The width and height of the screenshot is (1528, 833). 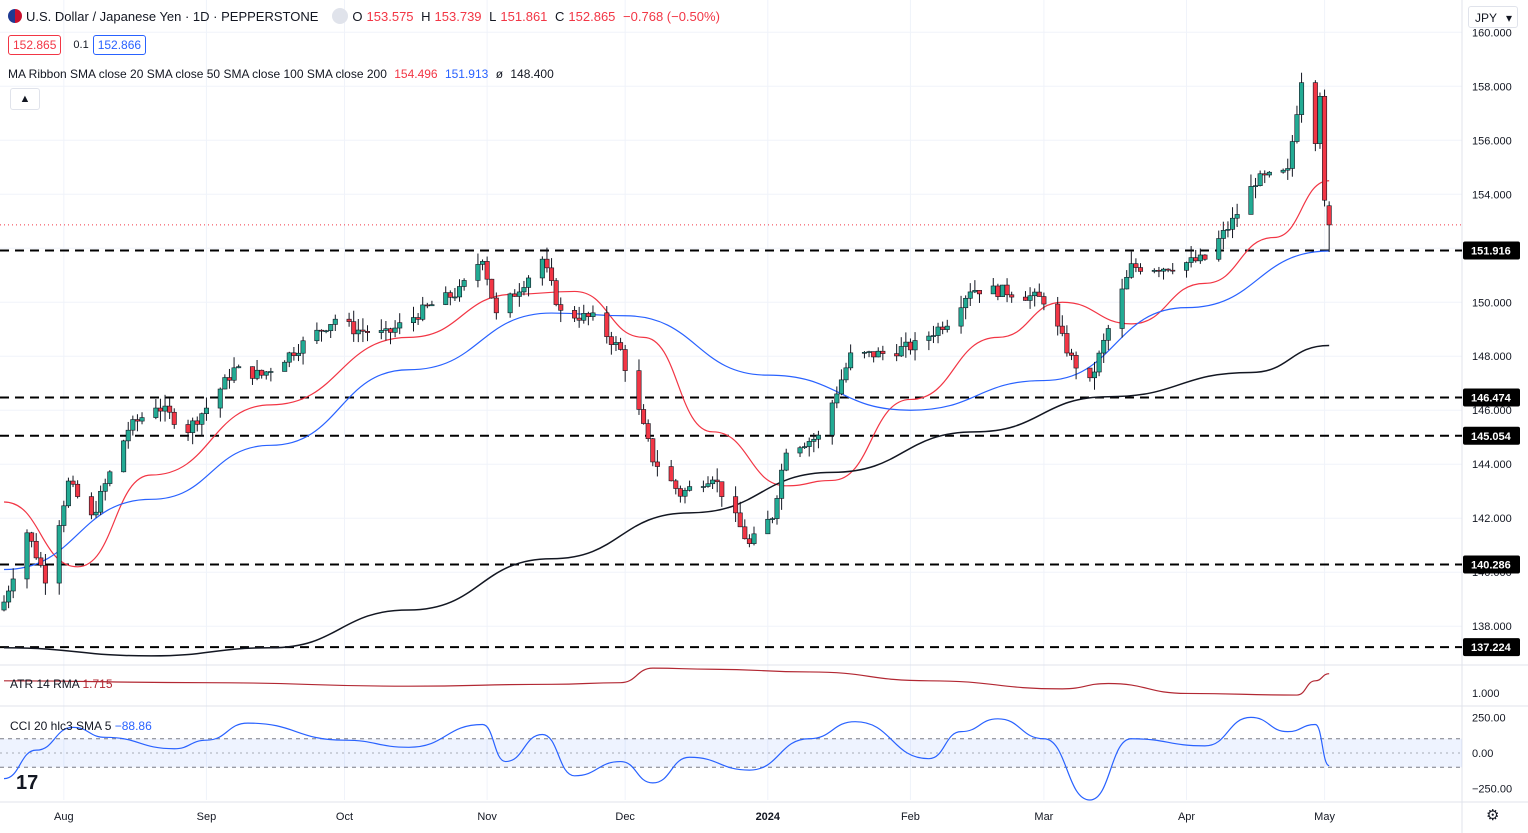 What do you see at coordinates (35, 45) in the screenshot?
I see `sell-button: 152.865` at bounding box center [35, 45].